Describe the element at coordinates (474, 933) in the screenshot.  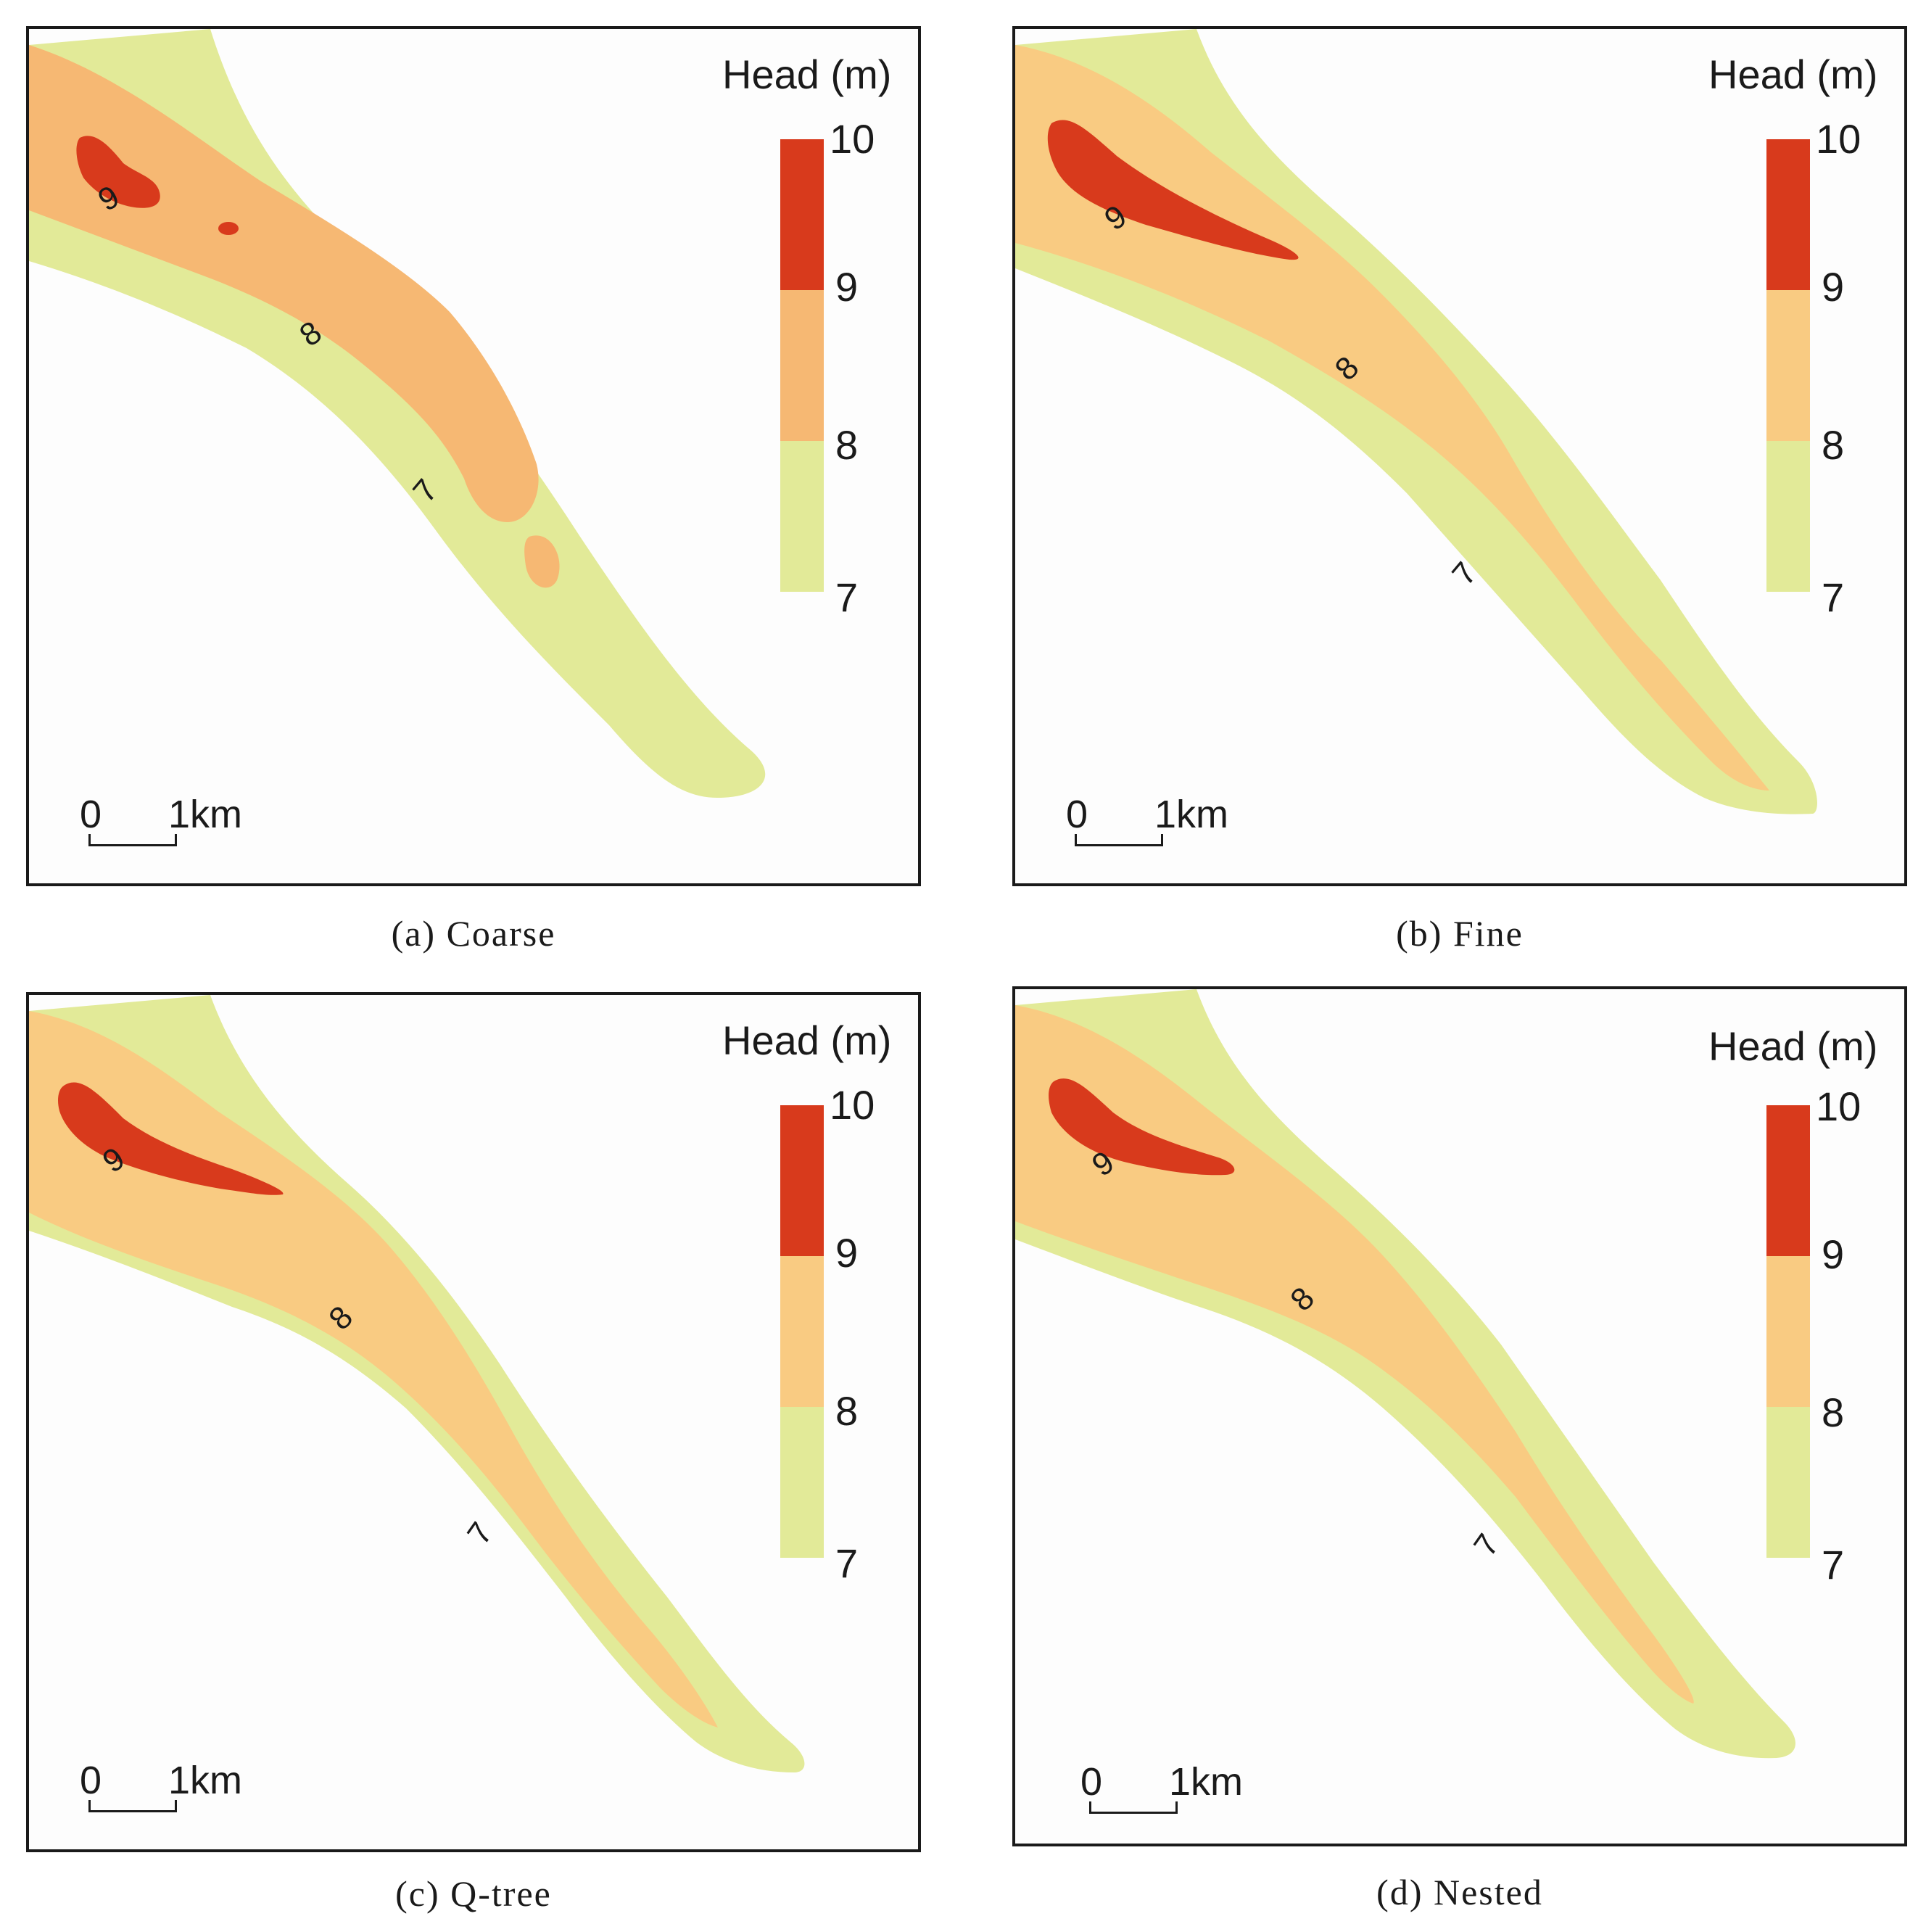
I see `caption-coarse: (a) Coarse` at that location.